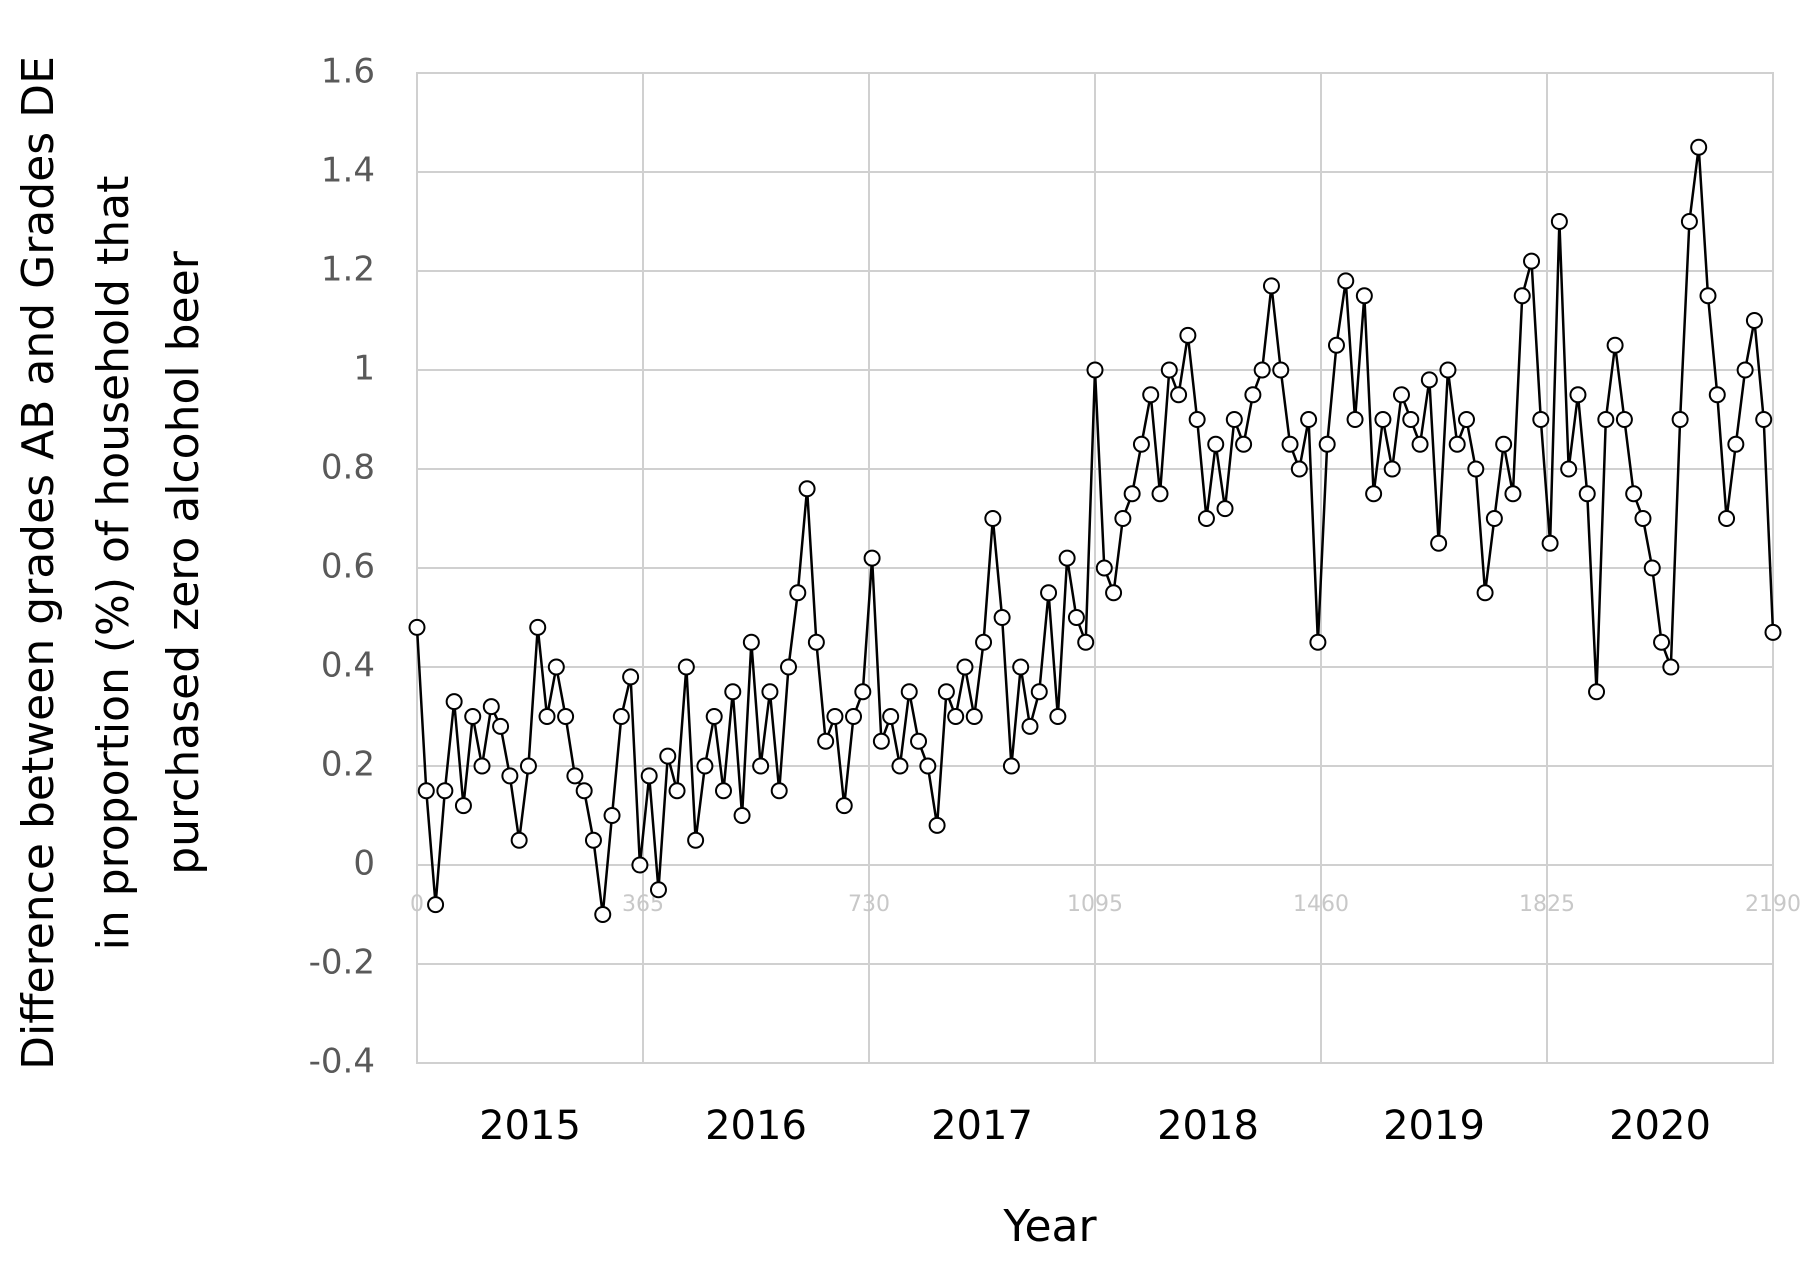  I want to click on year-label: 2017, so click(982, 1126).